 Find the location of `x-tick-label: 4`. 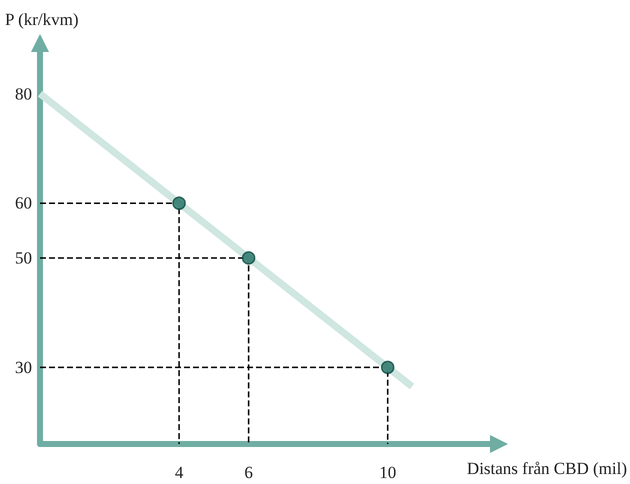

x-tick-label: 4 is located at coordinates (179, 472).